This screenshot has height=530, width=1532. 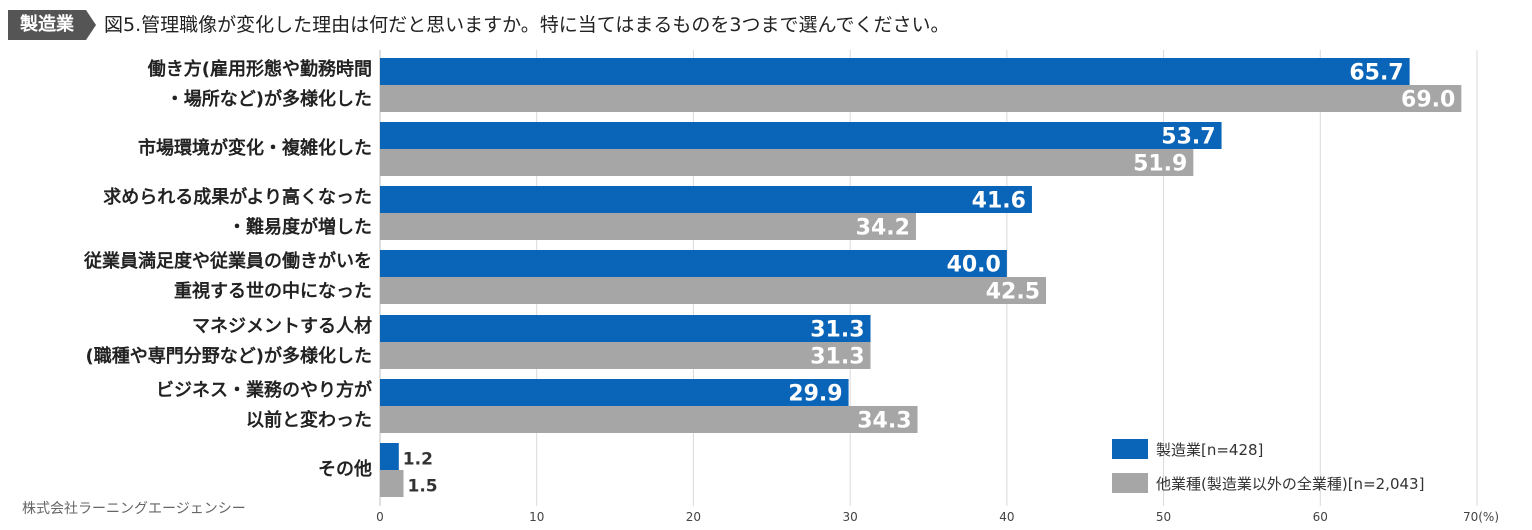 What do you see at coordinates (536, 517) in the screenshot?
I see `x-tick-label: 10` at bounding box center [536, 517].